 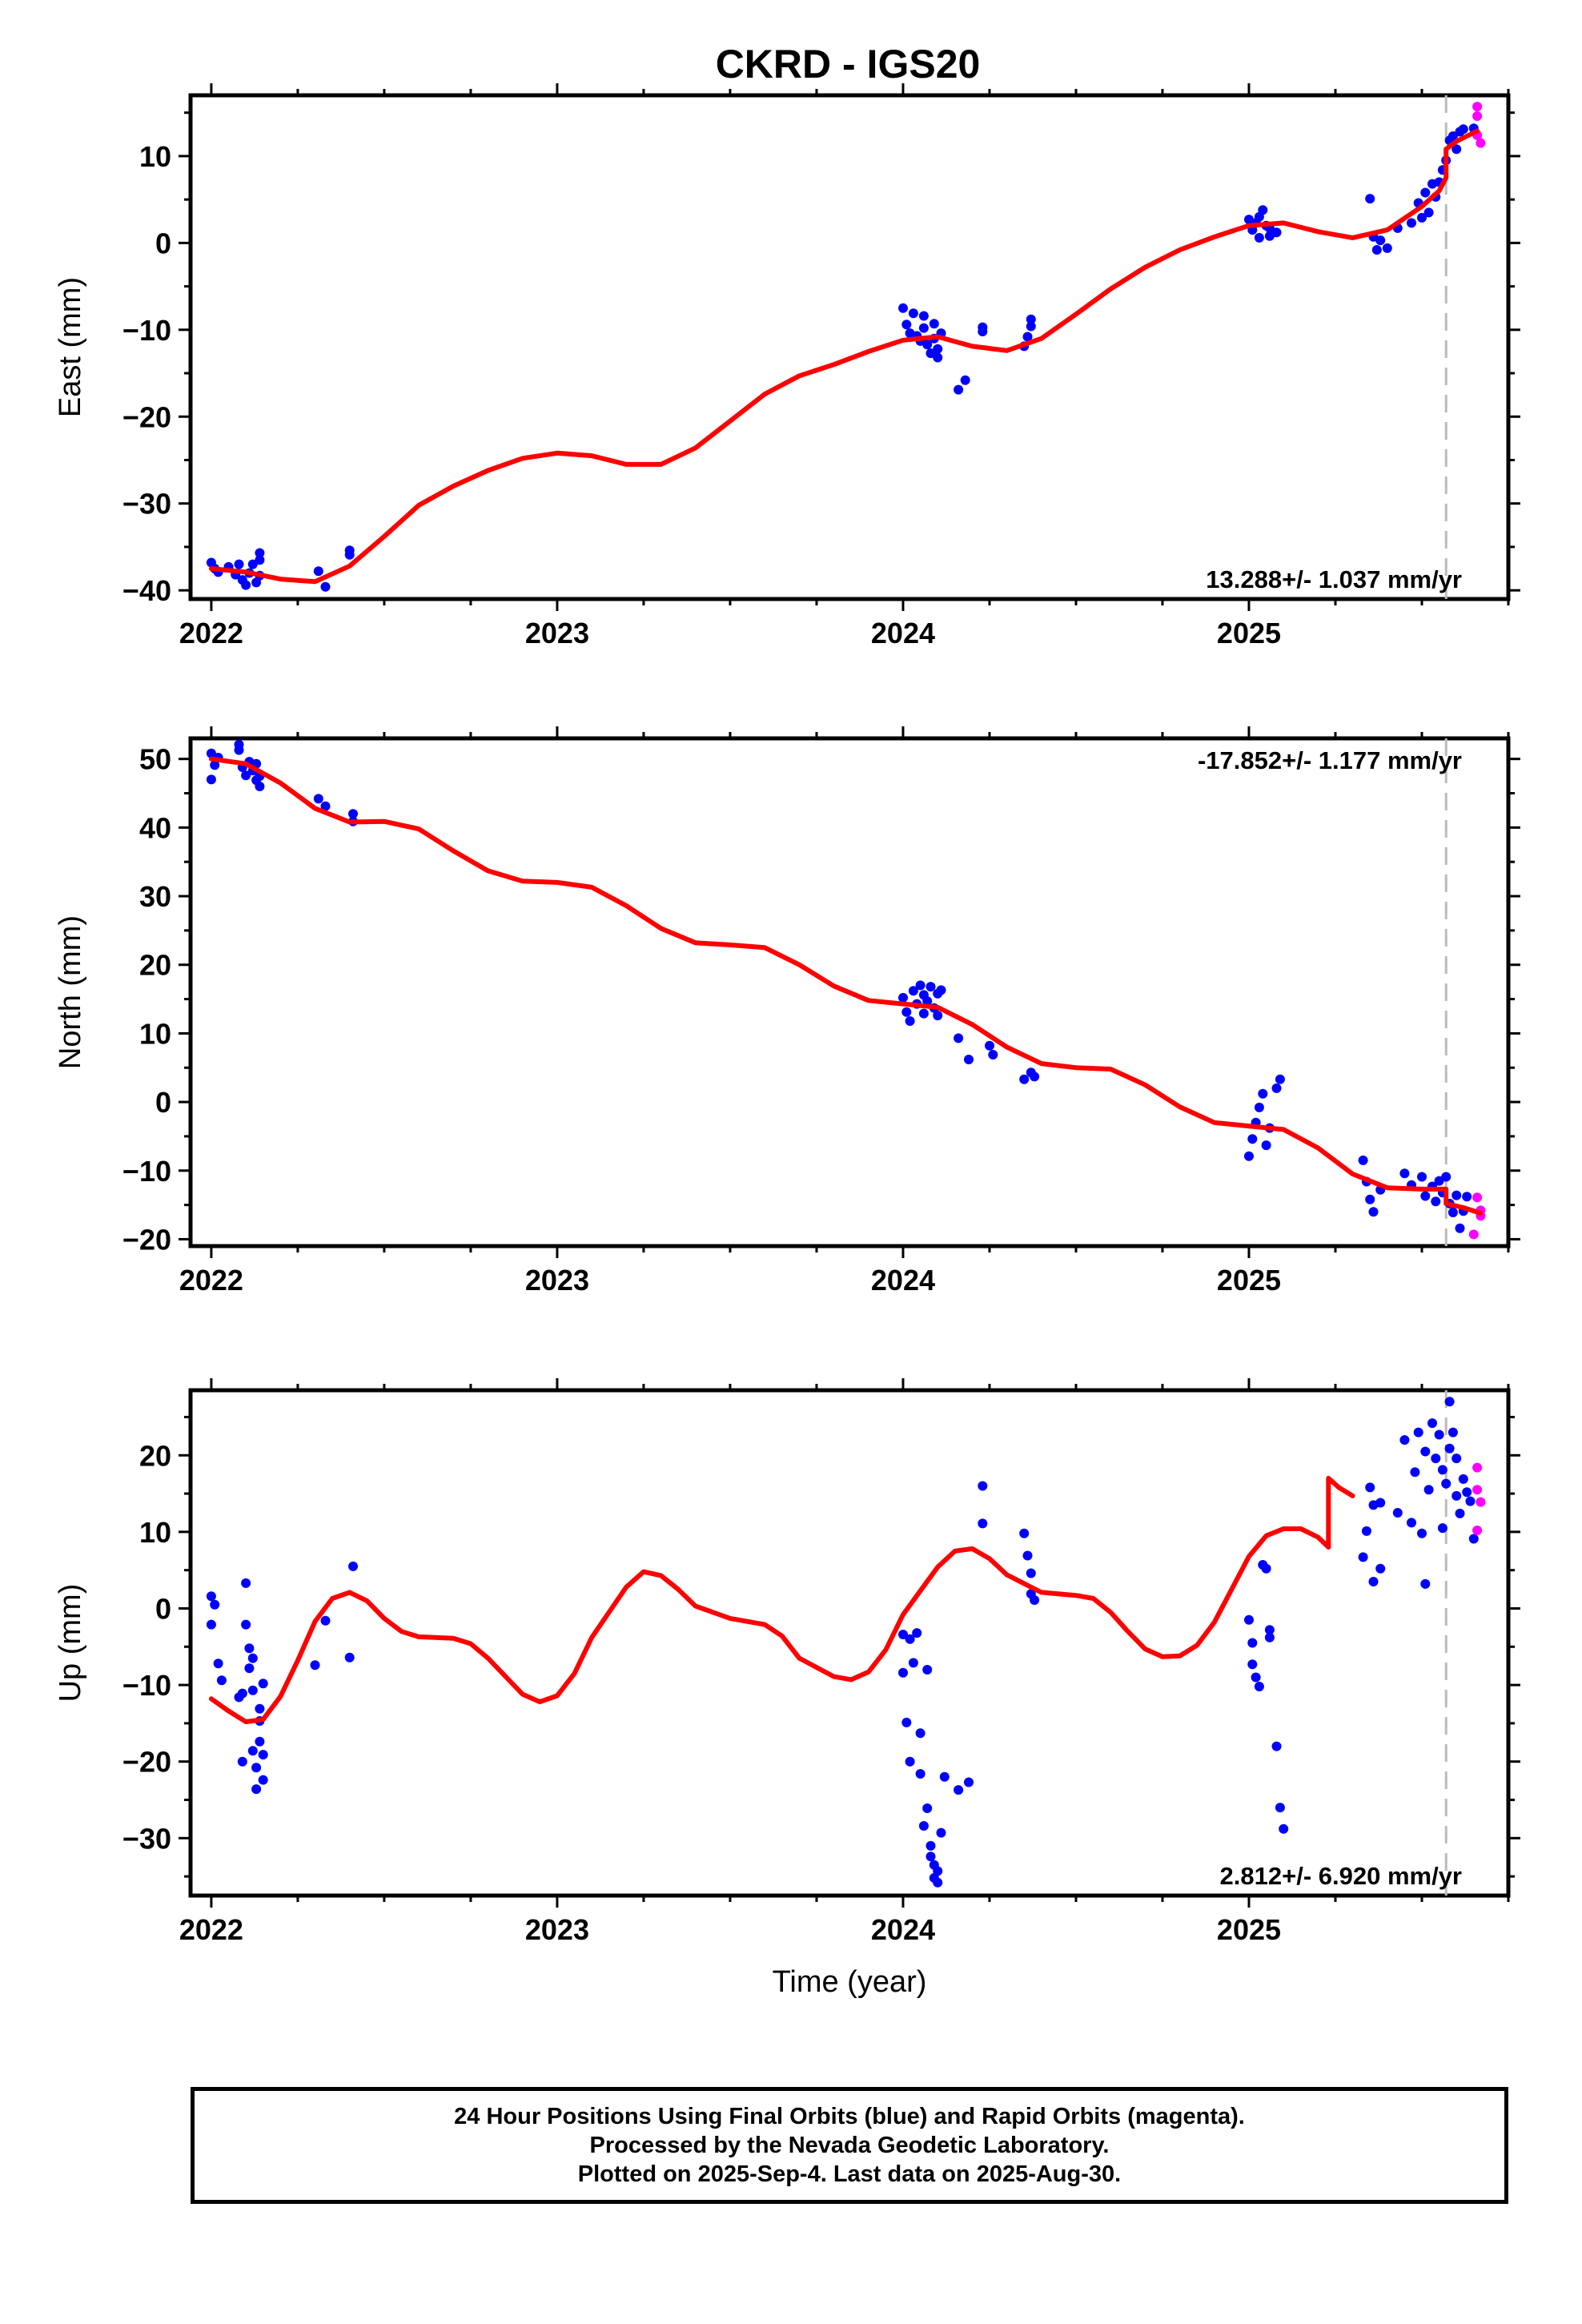 What do you see at coordinates (211, 1281) in the screenshot?
I see `x-tick-label: 2022` at bounding box center [211, 1281].